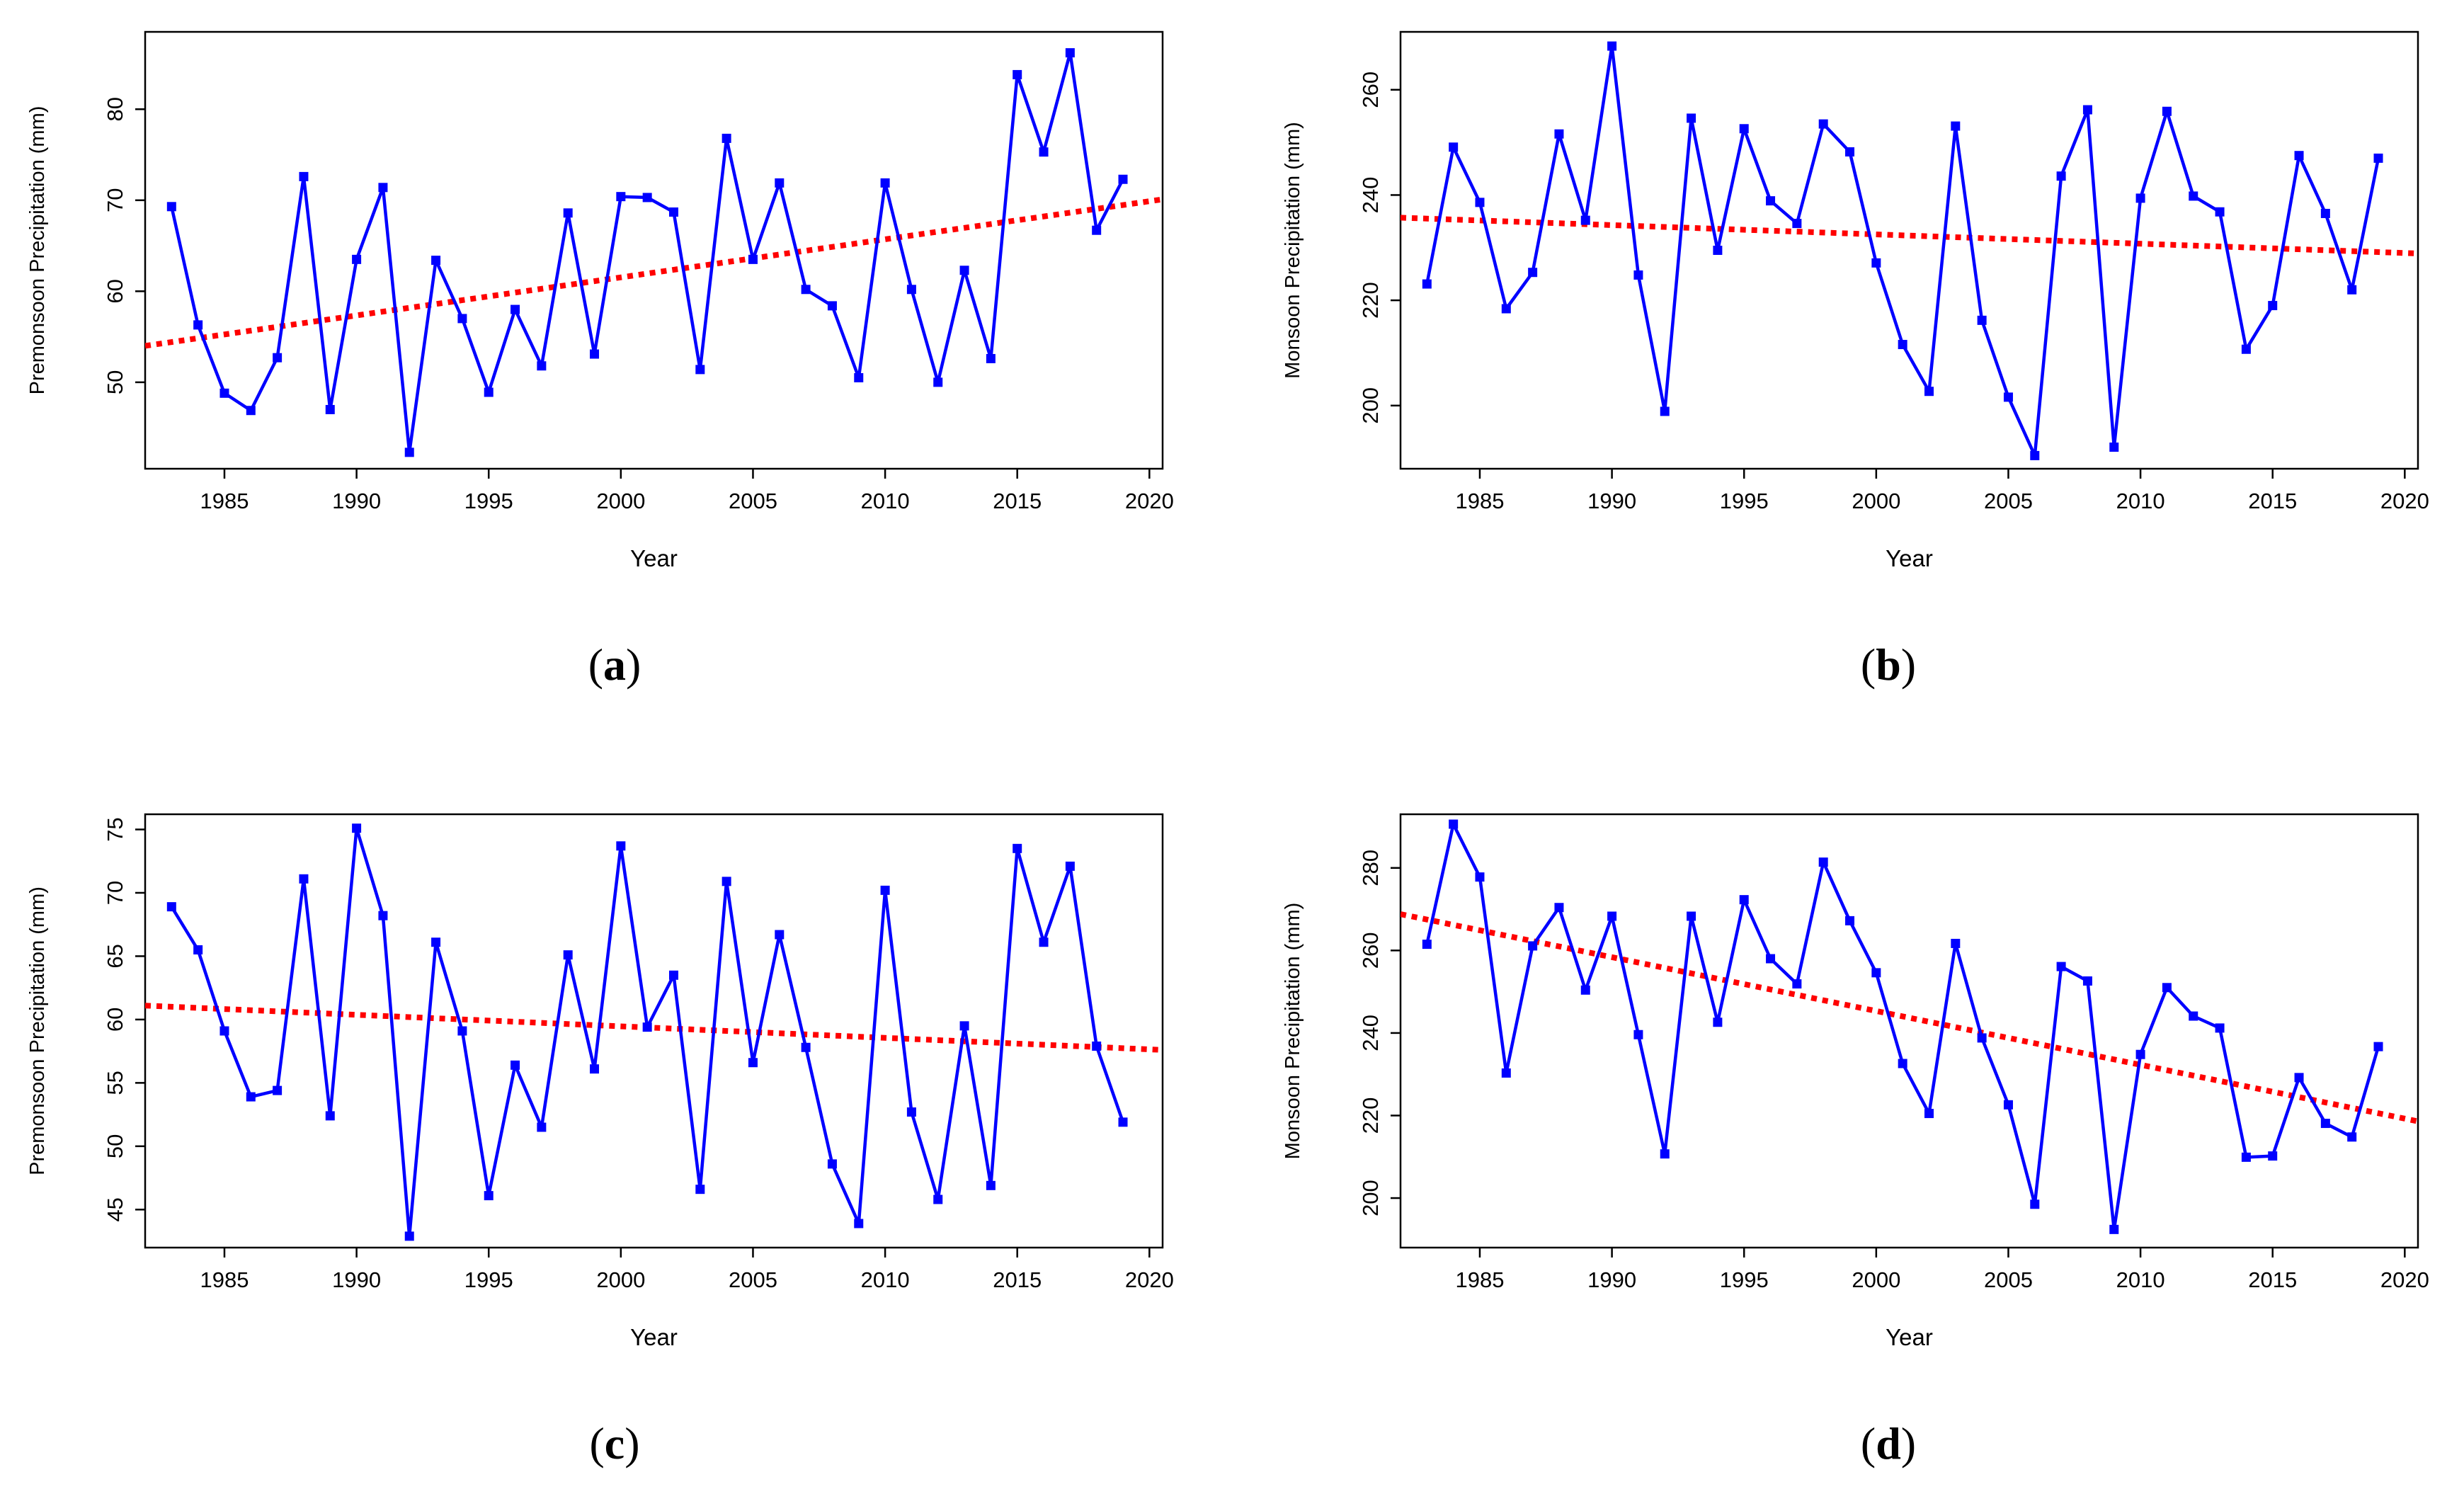 The height and width of the screenshot is (1494, 2464). What do you see at coordinates (1371, 868) in the screenshot?
I see `y-tick-label: 280` at bounding box center [1371, 868].